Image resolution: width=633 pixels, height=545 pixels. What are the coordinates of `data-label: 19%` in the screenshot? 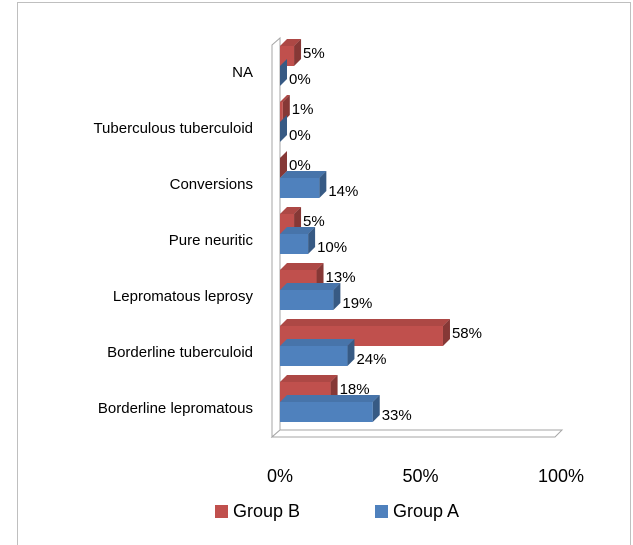 It's located at (357, 303).